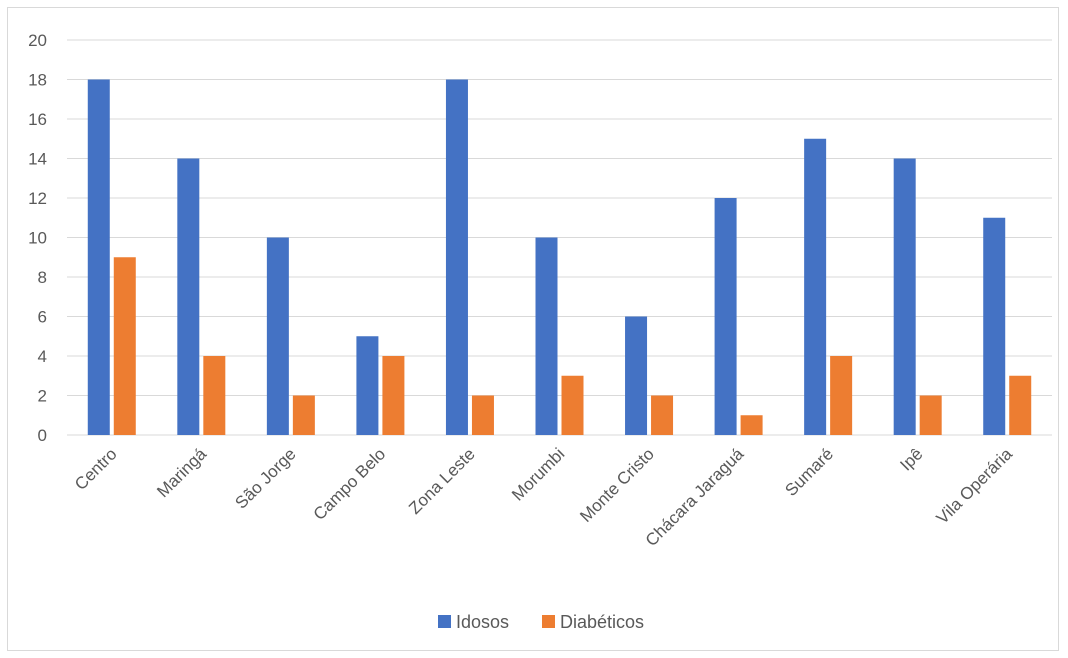 The image size is (1068, 658). Describe the element at coordinates (350, 484) in the screenshot. I see `x-category-label: Campo Belo` at that location.